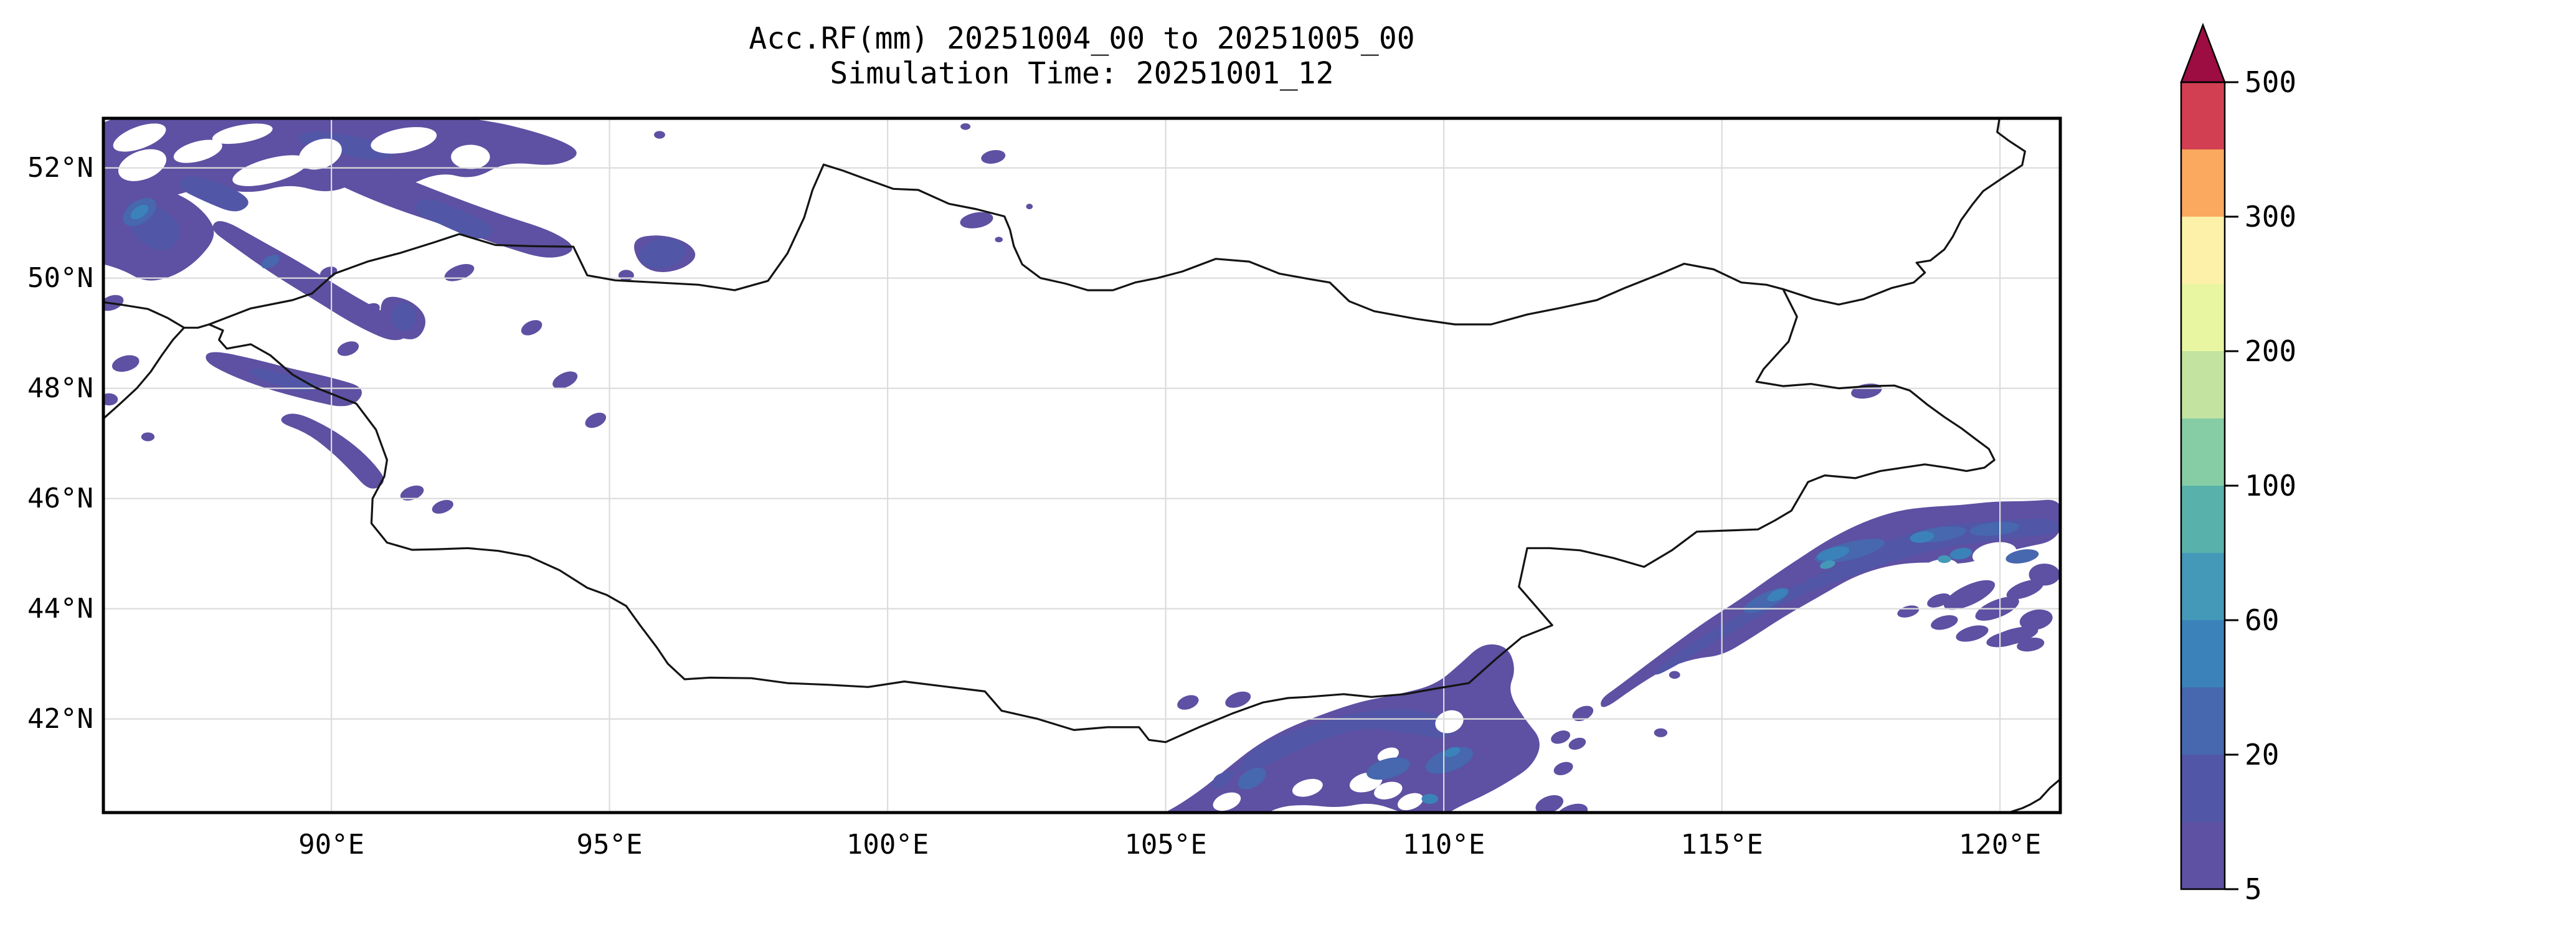 The height and width of the screenshot is (934, 2576). What do you see at coordinates (2271, 351) in the screenshot?
I see `colorbar-tick-label: 200` at bounding box center [2271, 351].